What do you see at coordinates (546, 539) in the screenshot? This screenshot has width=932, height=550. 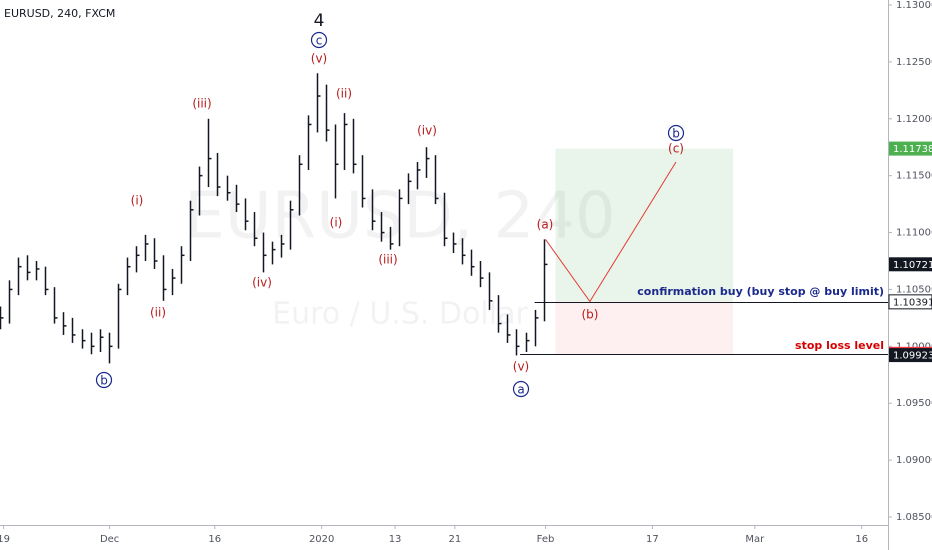 I see `x-tick-label: Feb` at bounding box center [546, 539].